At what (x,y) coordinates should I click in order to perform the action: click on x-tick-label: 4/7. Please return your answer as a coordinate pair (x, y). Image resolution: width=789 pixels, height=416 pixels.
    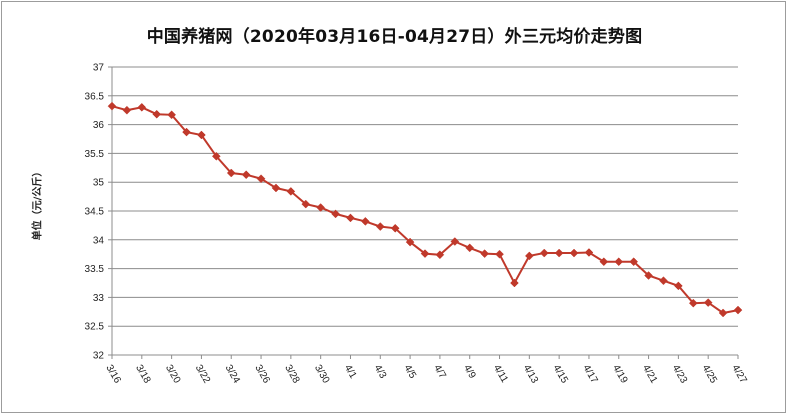
    Looking at the image, I should click on (439, 372).